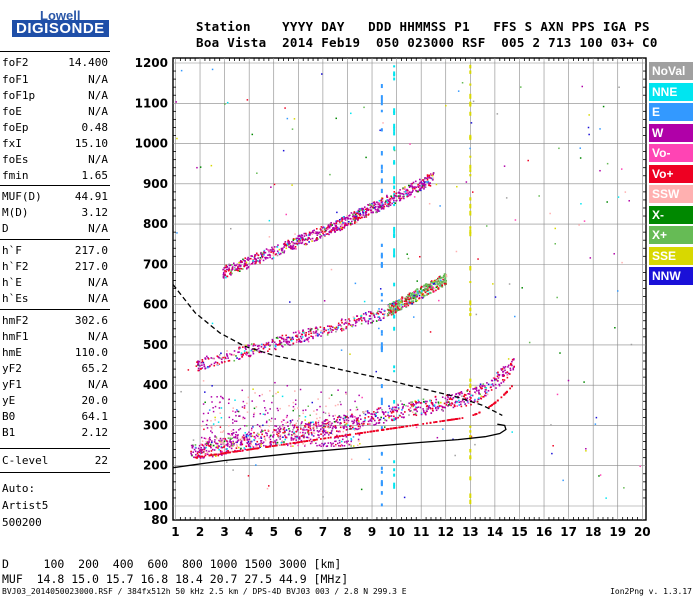 Image resolution: width=700 pixels, height=600 pixels. I want to click on x-tick-label: 18, so click(593, 532).